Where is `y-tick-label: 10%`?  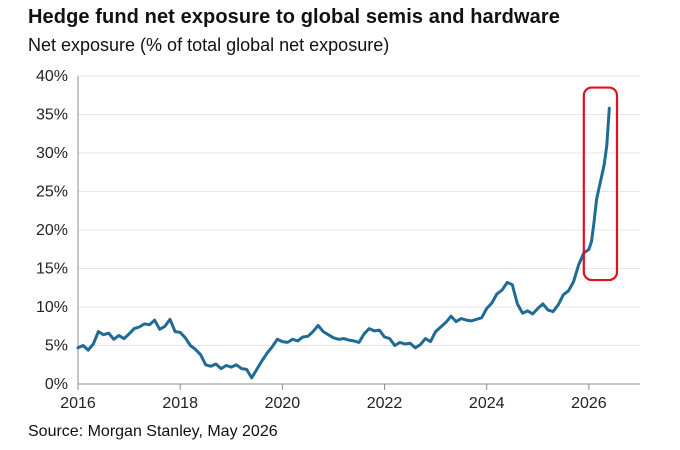
y-tick-label: 10% is located at coordinates (52, 307).